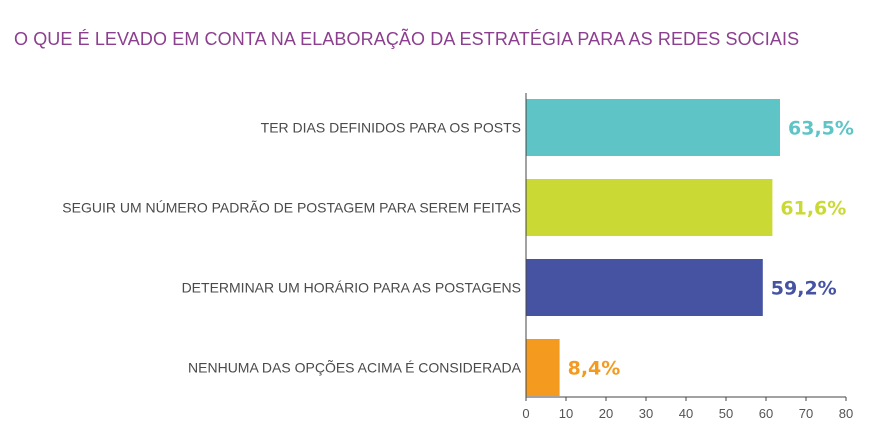 The height and width of the screenshot is (445, 876). I want to click on x-tick-label-6: 60, so click(766, 413).